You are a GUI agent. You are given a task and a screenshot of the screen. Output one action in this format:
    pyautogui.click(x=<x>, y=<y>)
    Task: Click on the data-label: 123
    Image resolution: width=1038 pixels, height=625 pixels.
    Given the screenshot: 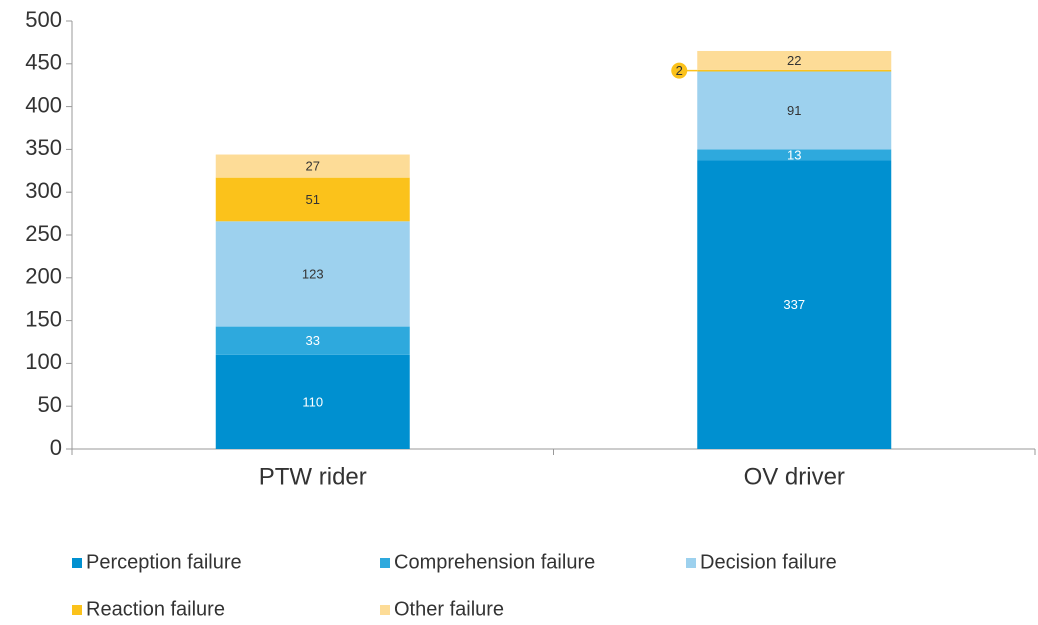 What is the action you would take?
    pyautogui.click(x=313, y=273)
    